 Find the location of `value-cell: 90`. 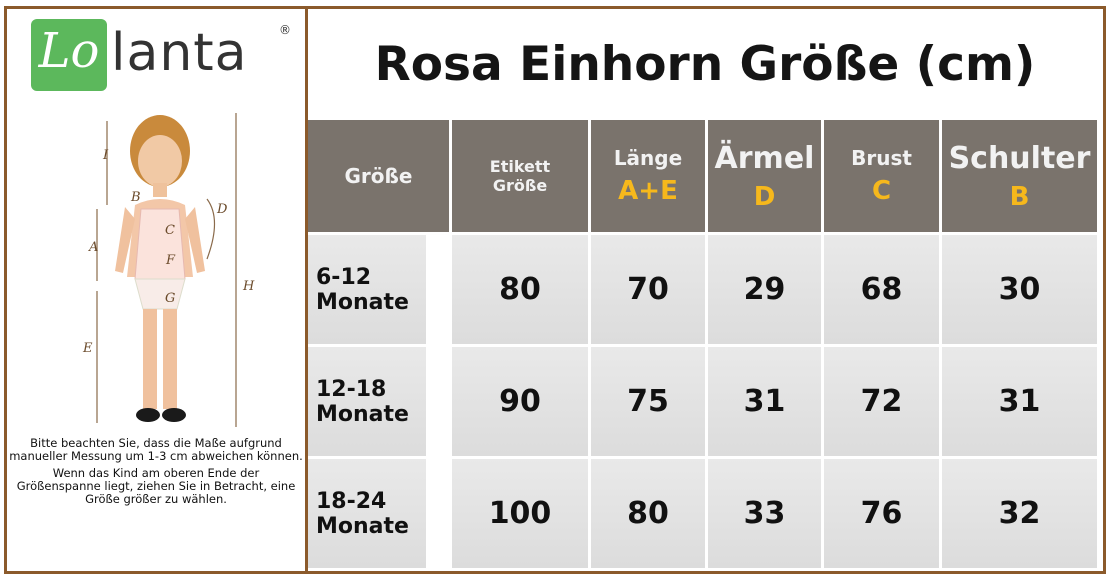

value-cell: 90 is located at coordinates (520, 401).